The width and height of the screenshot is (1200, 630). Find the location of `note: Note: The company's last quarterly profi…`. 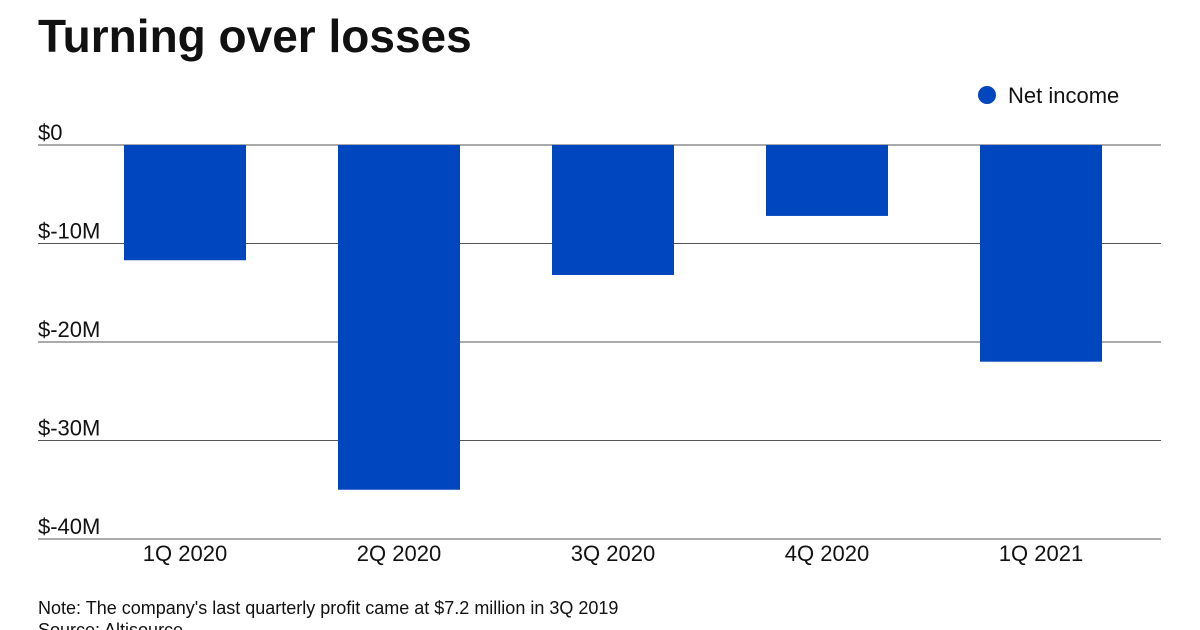

note: Note: The company's last quarterly profi… is located at coordinates (328, 608).